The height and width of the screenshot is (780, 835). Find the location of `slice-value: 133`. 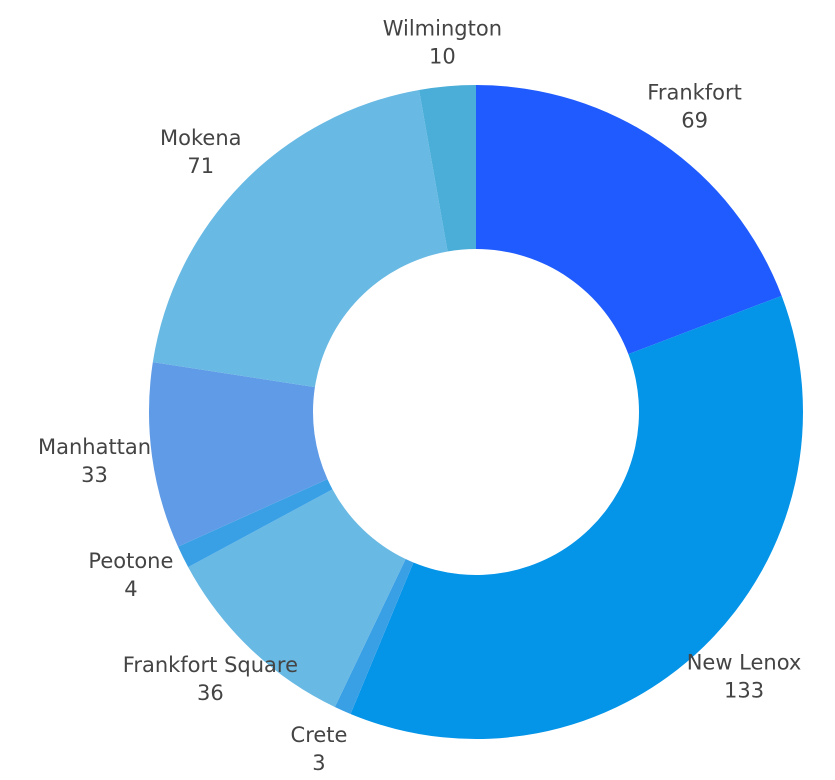

slice-value: 133 is located at coordinates (744, 691).